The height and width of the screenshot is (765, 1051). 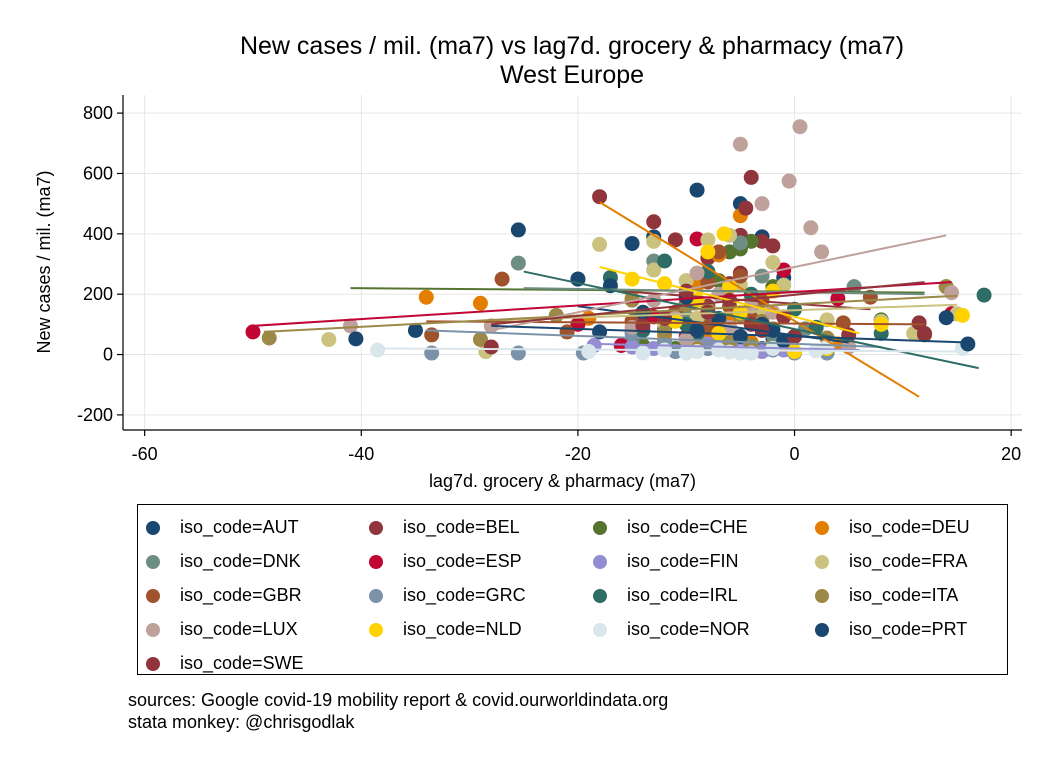 I want to click on author-note: stata monkey: @chrisgodlak, so click(x=241, y=722).